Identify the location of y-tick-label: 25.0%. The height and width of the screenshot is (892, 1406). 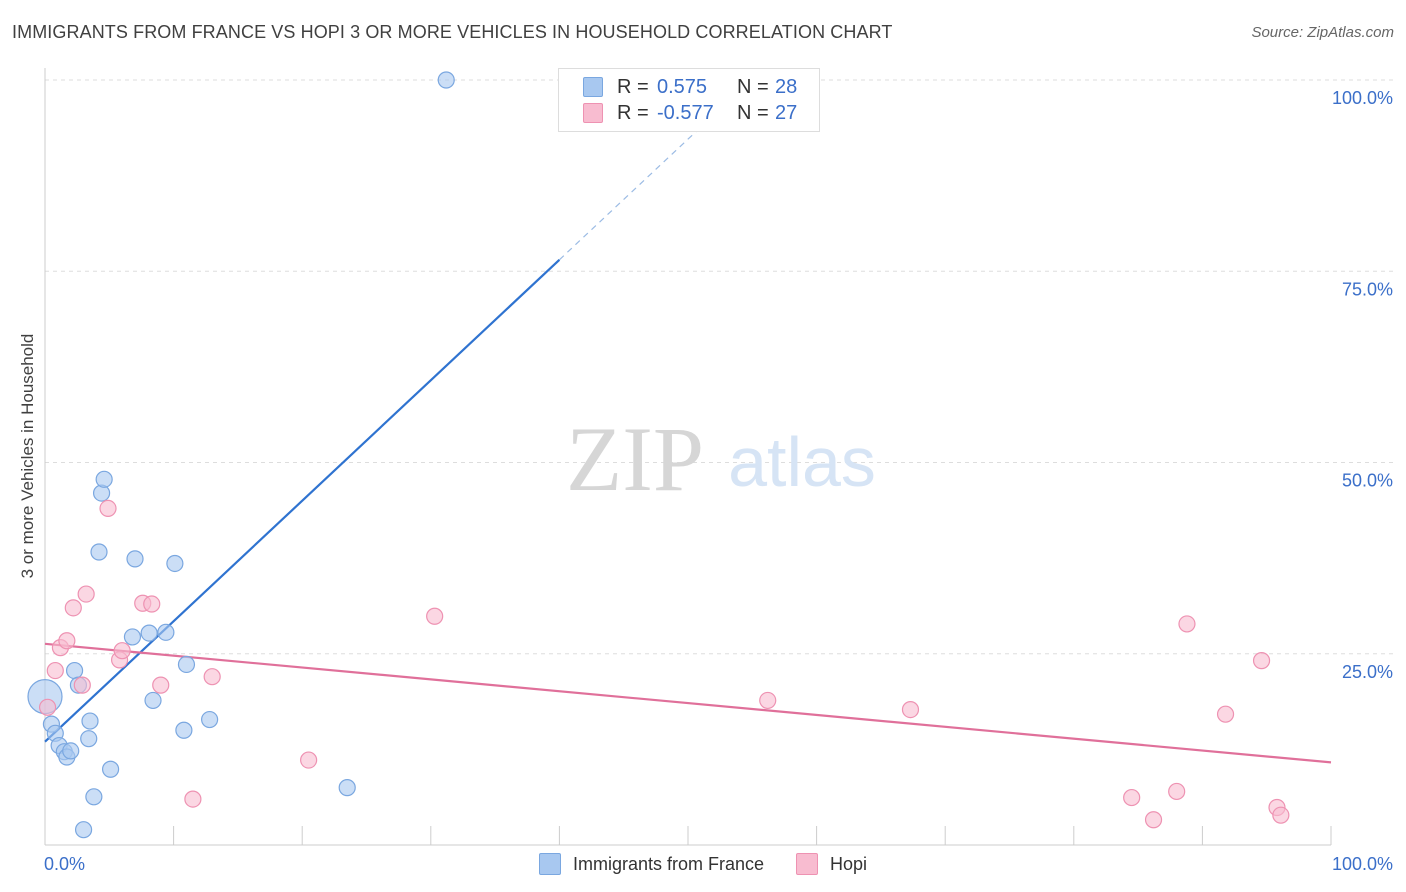
(1367, 672).